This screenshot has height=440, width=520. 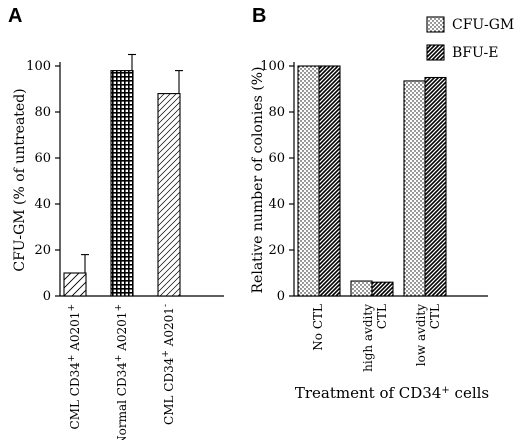 I want to click on panel-a-category-label: CML CD34+ A0201+, so click(x=74, y=366).